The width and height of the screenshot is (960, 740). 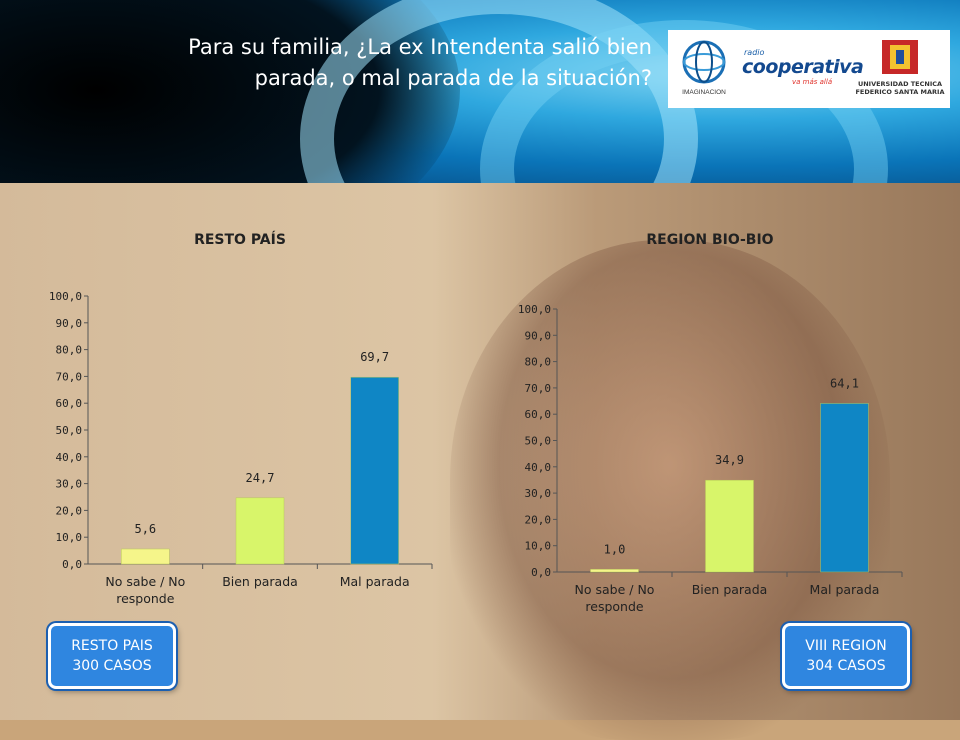 What do you see at coordinates (846, 666) in the screenshot?
I see `badge-right-line2: 304 CASOS` at bounding box center [846, 666].